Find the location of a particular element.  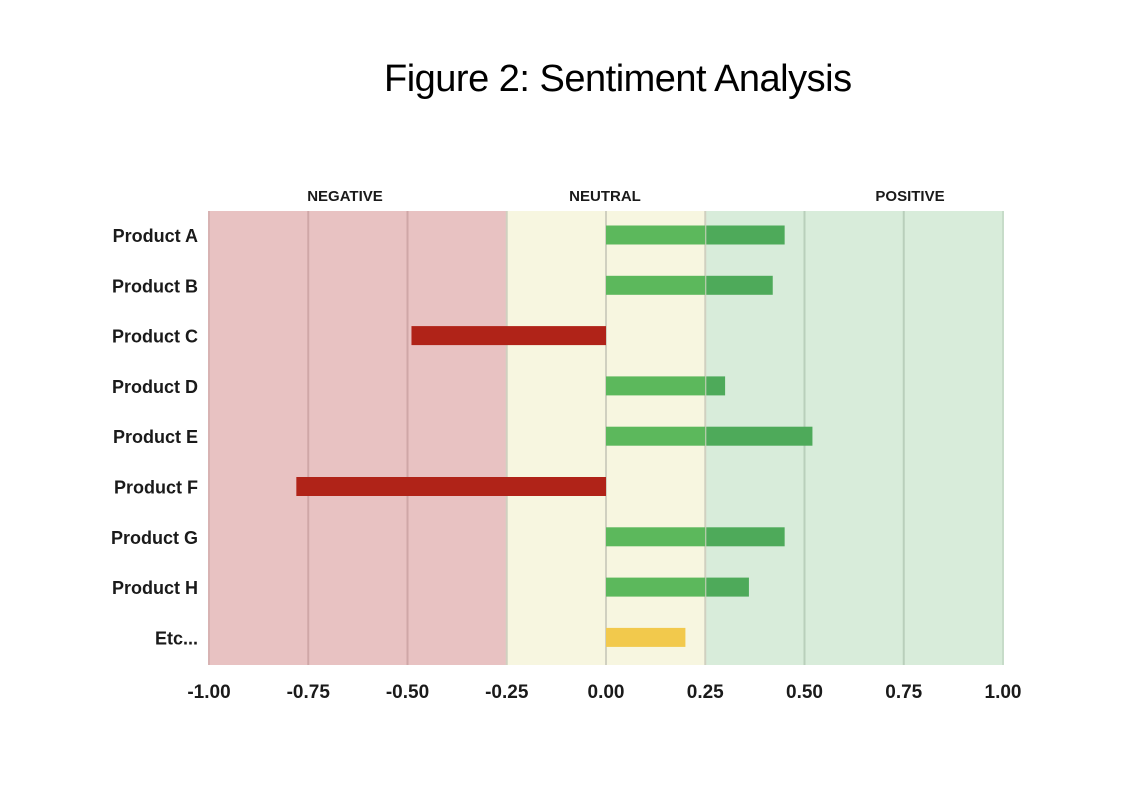

category-label-product-e: Product E is located at coordinates (155, 437).